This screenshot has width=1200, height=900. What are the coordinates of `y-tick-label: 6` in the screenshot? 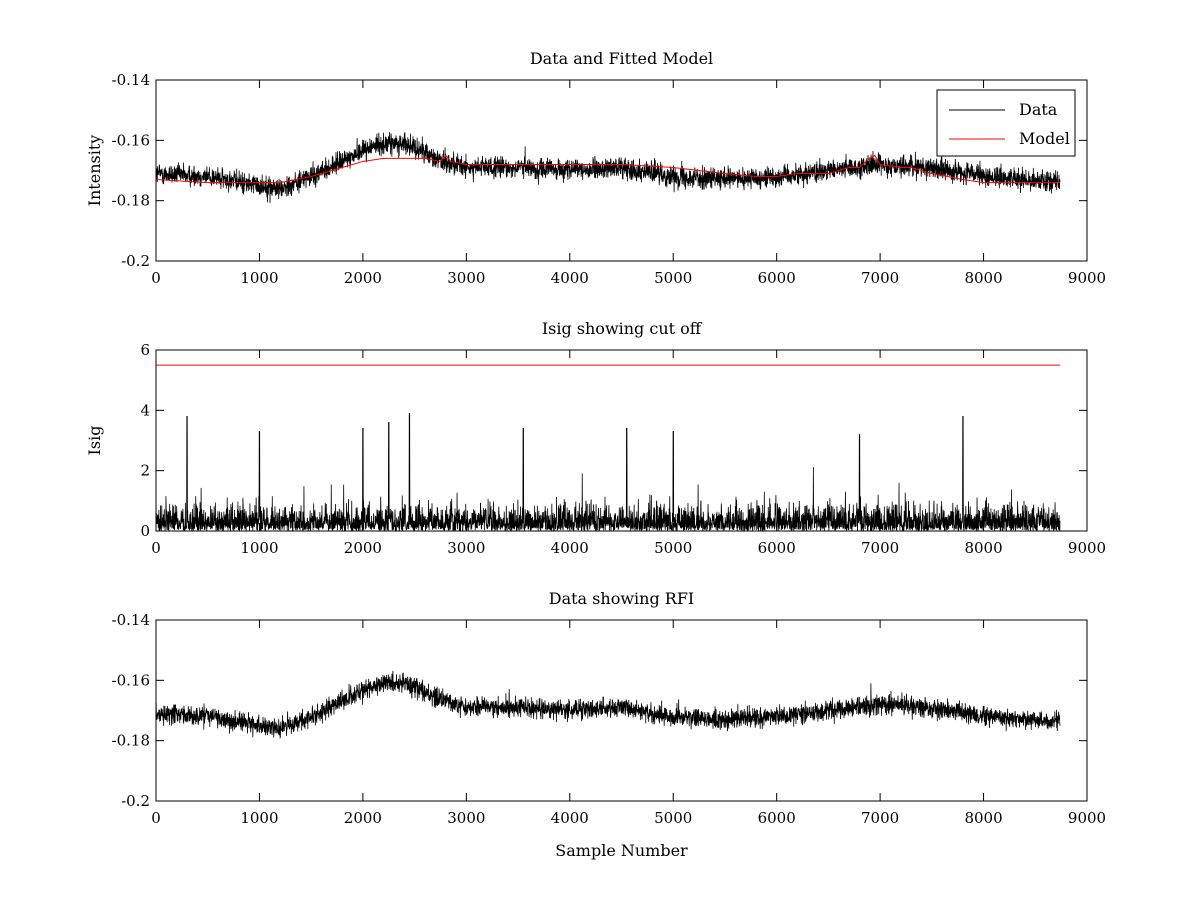 It's located at (145, 350).